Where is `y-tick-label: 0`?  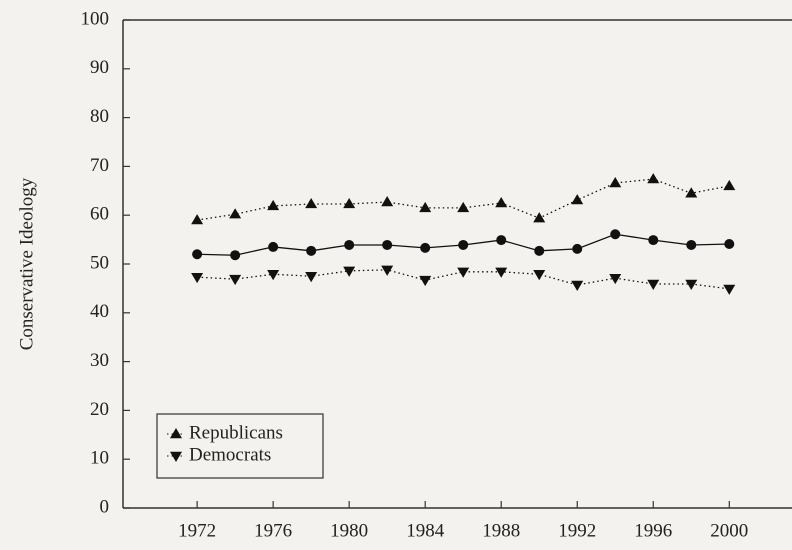
y-tick-label: 0 is located at coordinates (105, 506).